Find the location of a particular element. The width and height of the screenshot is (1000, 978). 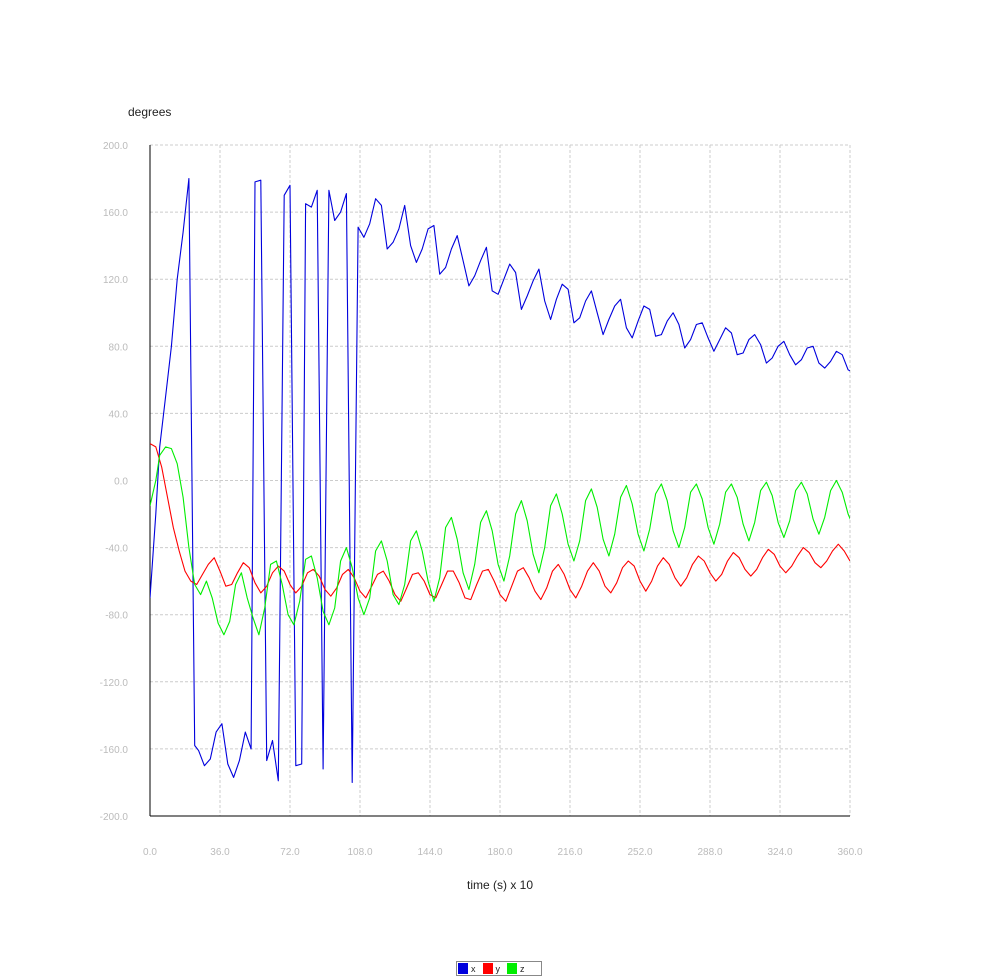

x-tick-label: 324.0 is located at coordinates (779, 852).